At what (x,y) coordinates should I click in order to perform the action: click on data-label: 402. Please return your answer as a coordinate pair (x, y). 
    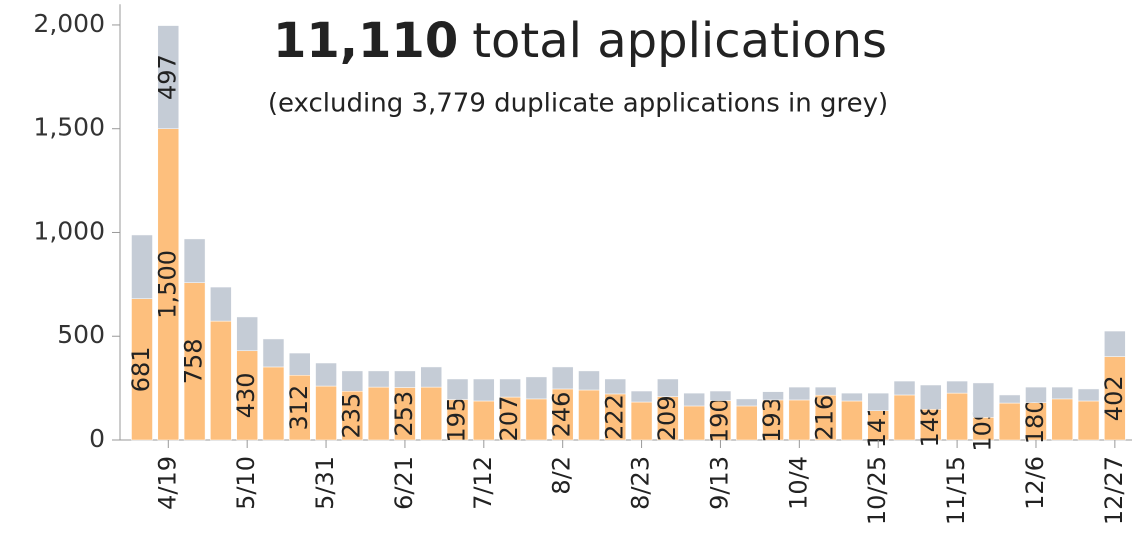
    Looking at the image, I should click on (1114, 398).